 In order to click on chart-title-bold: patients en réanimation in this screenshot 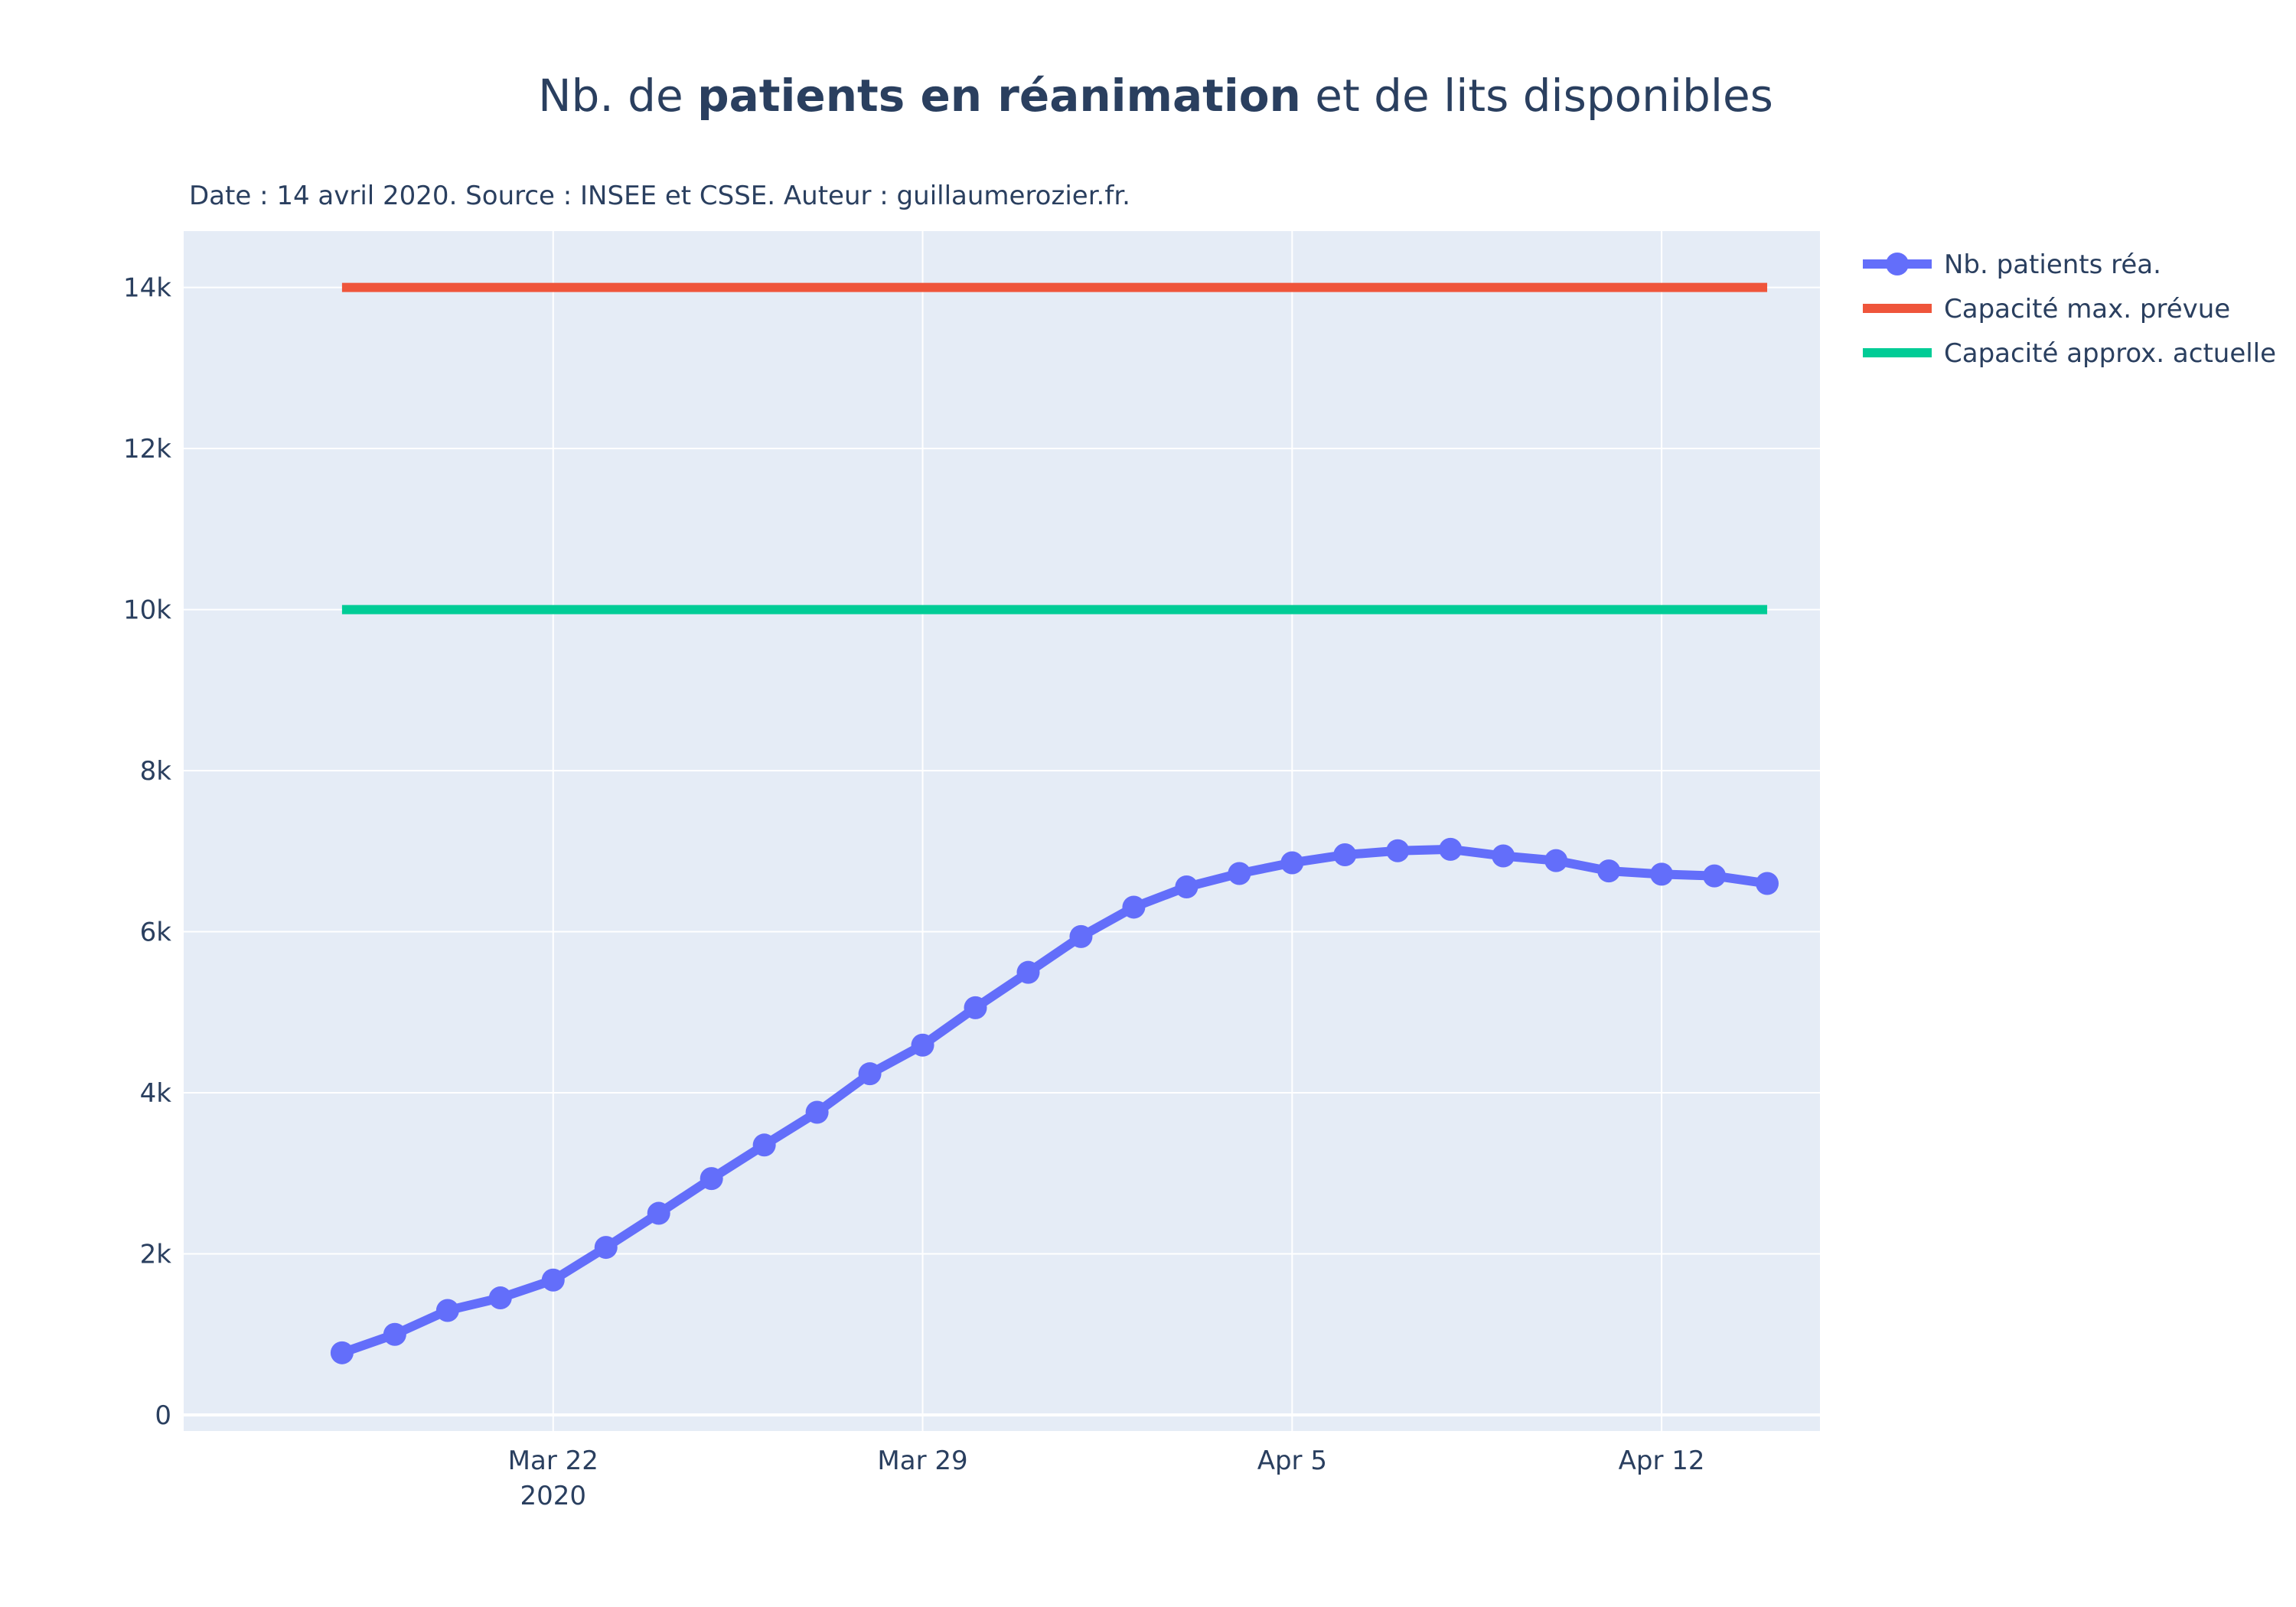, I will do `click(999, 96)`.